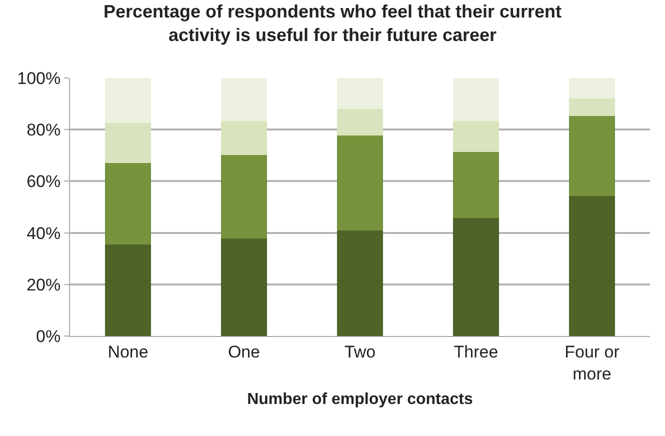 Image resolution: width=665 pixels, height=436 pixels. I want to click on x-tick-label: Four or more, so click(592, 363).